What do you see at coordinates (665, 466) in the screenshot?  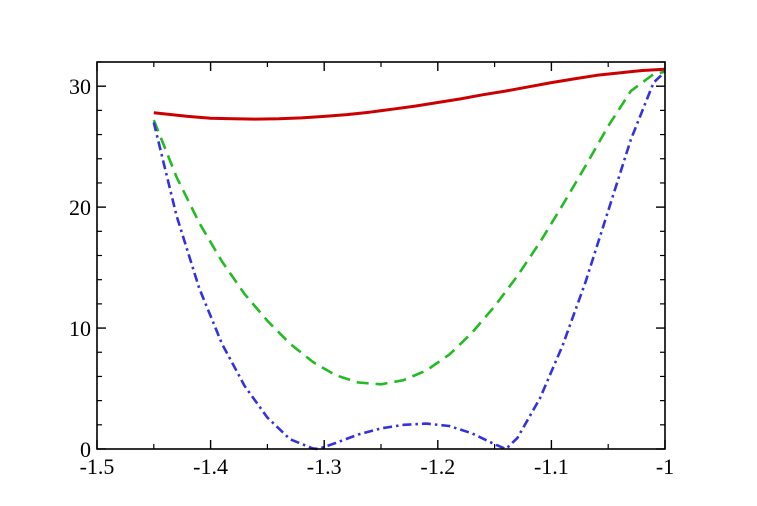 I see `x-tick-label: -1` at bounding box center [665, 466].